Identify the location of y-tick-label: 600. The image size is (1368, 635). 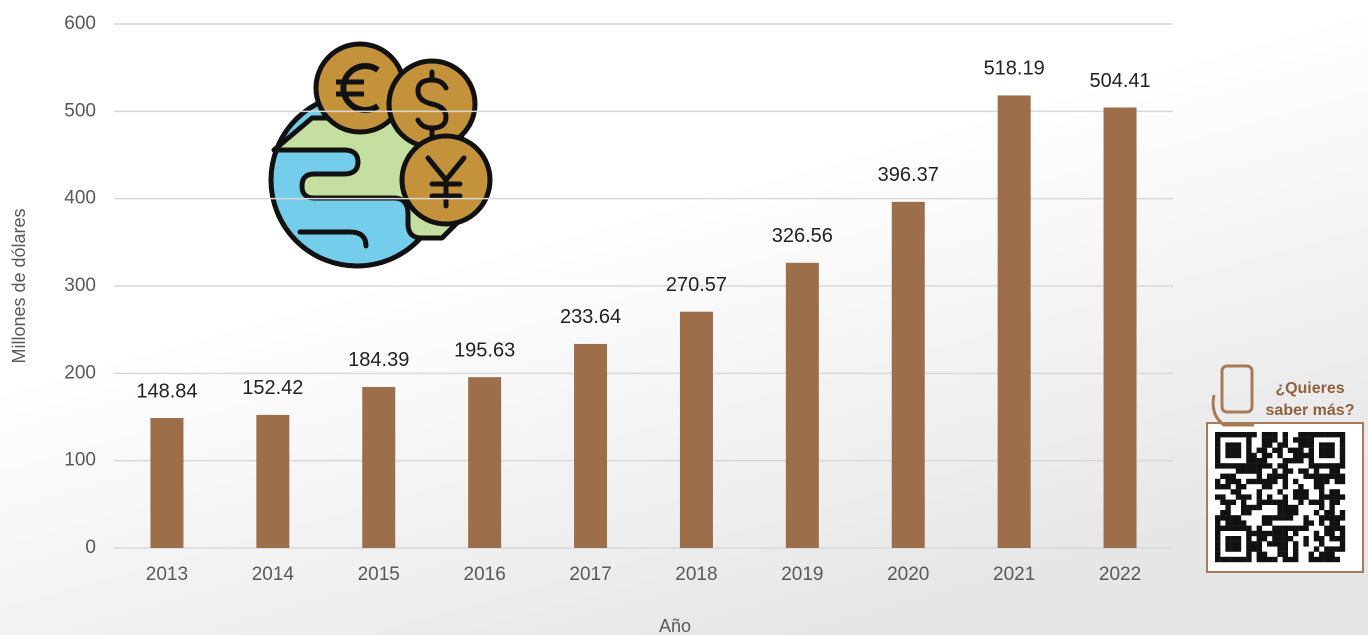
(80, 23).